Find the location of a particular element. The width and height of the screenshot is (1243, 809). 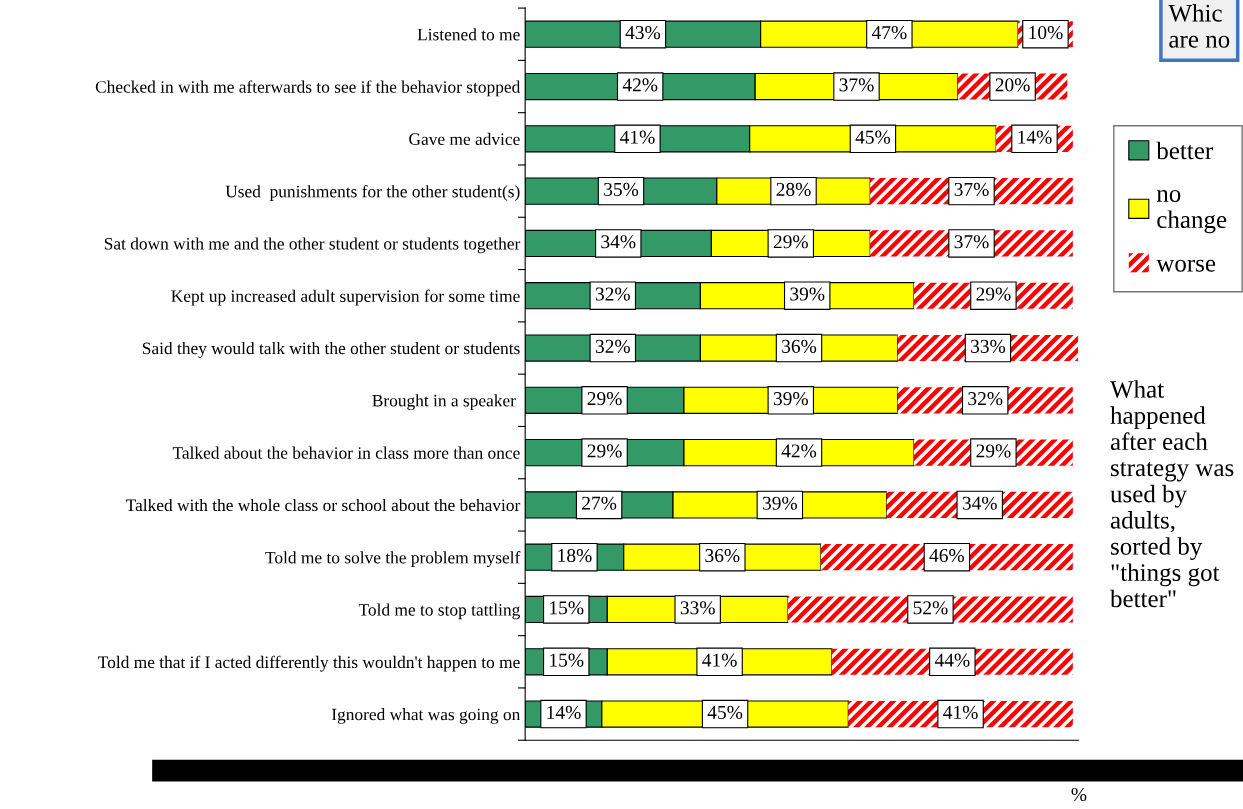

y-tick-label: Told me that if I acted differently this wouldn't happen to me is located at coordinates (309, 663).